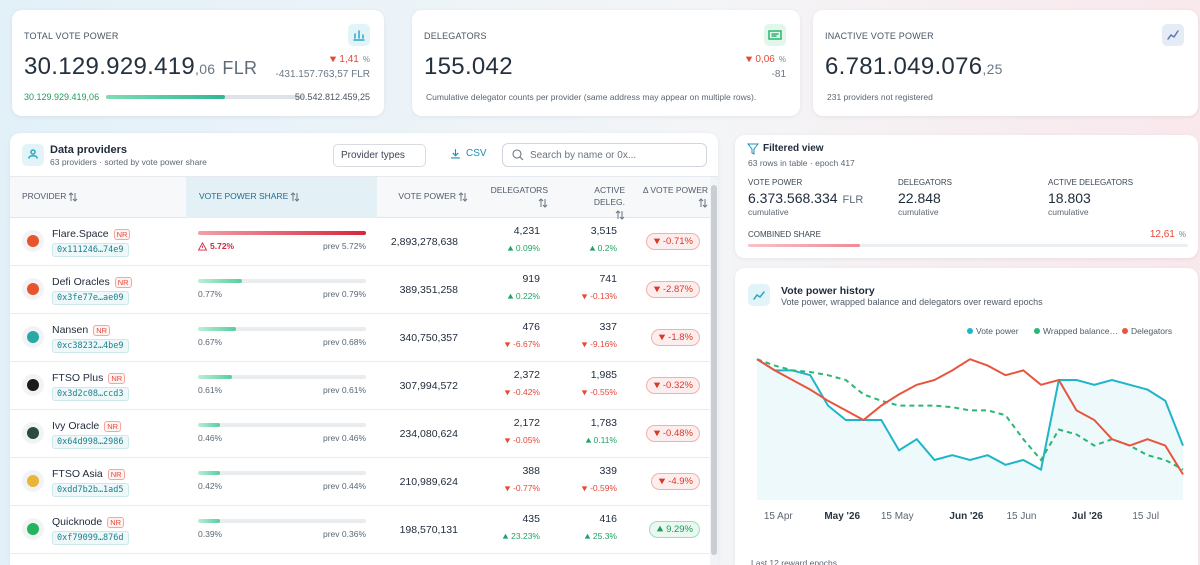 Image resolution: width=1200 pixels, height=565 pixels. Describe the element at coordinates (522, 488) in the screenshot. I see `count-change: -0.77%` at that location.